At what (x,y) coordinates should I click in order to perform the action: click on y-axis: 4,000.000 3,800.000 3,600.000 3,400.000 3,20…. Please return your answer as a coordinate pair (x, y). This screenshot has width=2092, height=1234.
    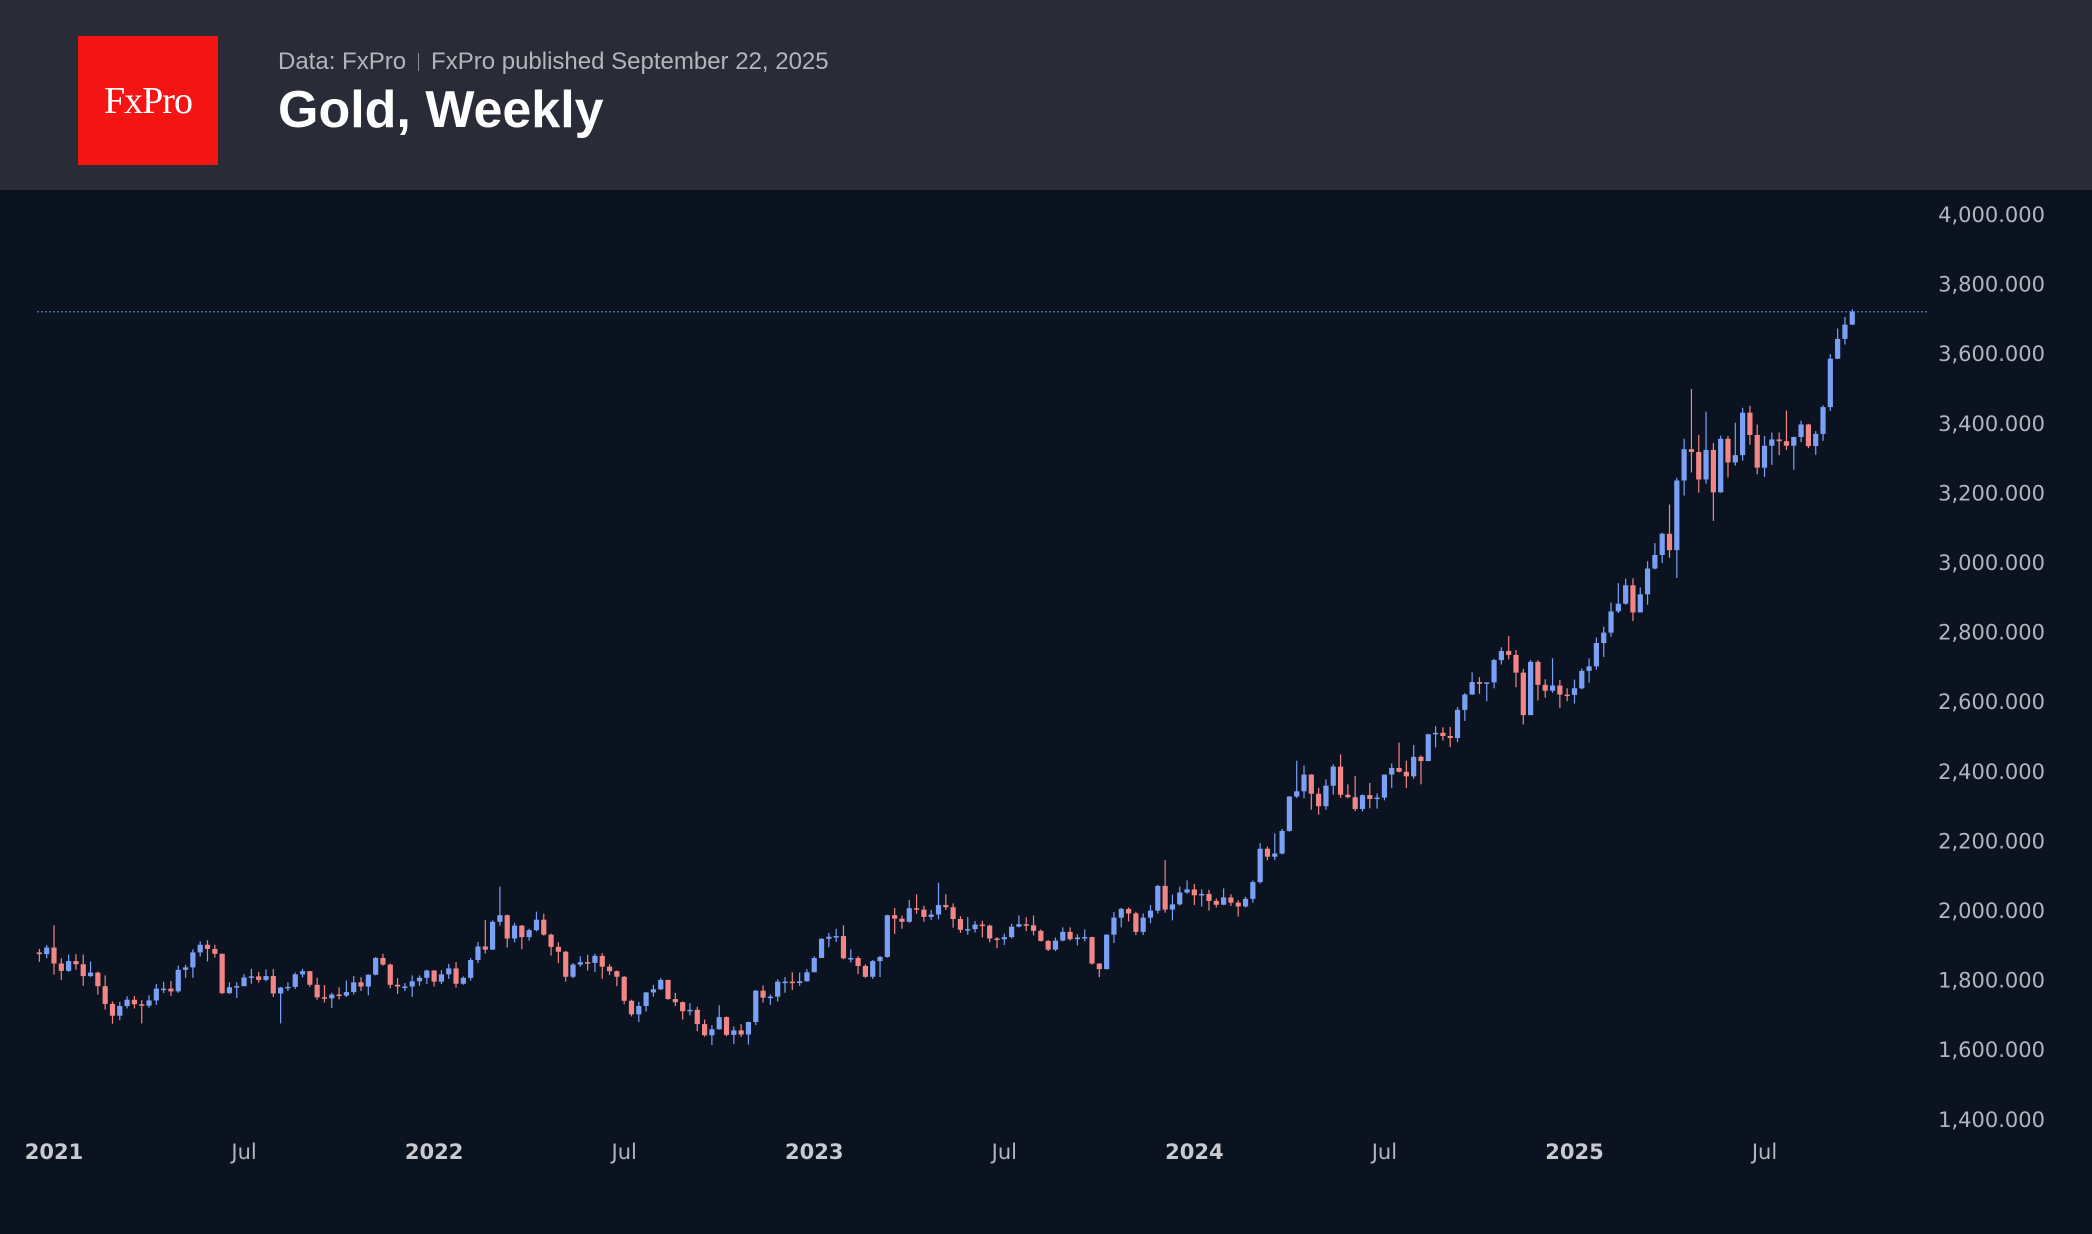
    Looking at the image, I should click on (1991, 667).